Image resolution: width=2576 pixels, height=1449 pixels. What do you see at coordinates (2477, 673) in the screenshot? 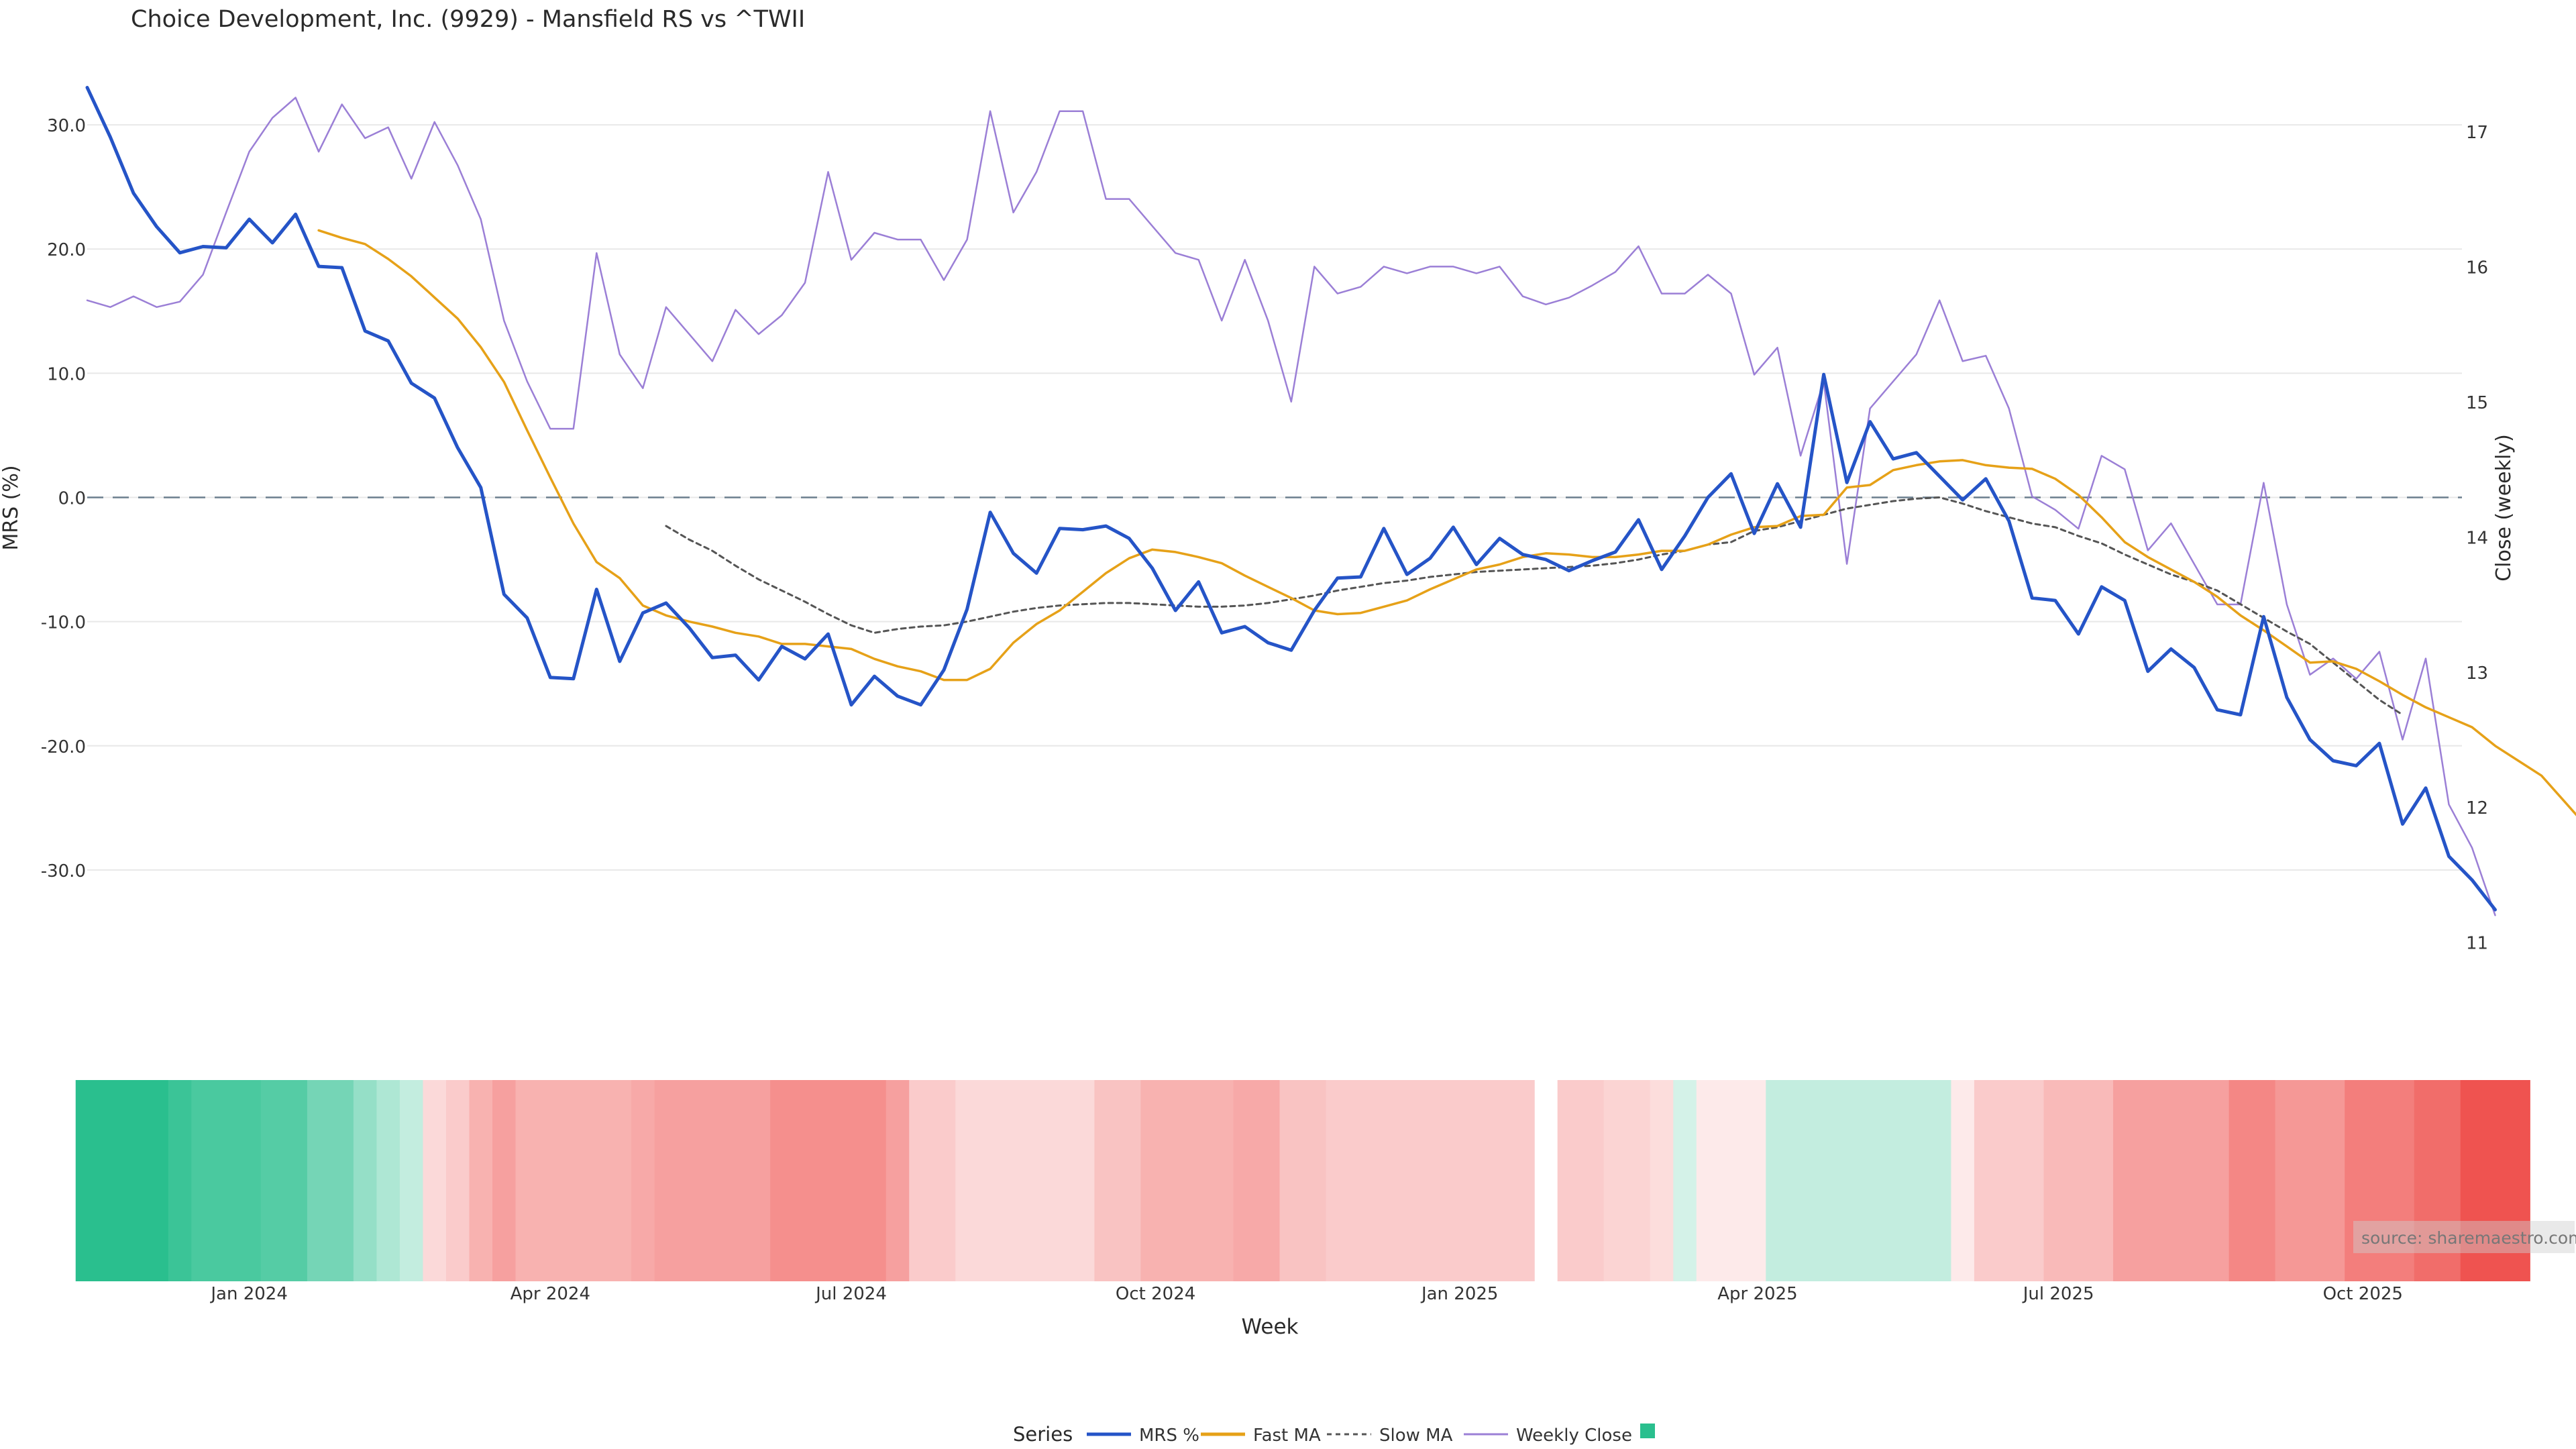
I see `y-tick-right: 13` at bounding box center [2477, 673].